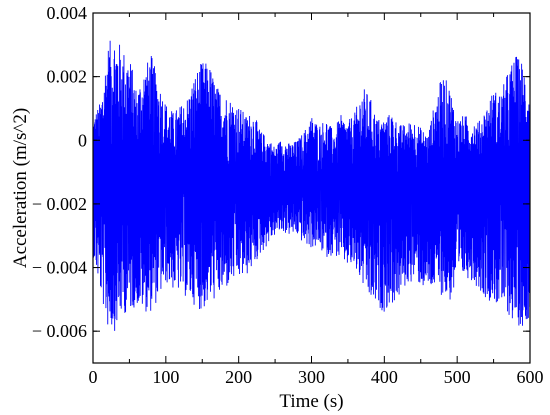  What do you see at coordinates (67, 13) in the screenshot?
I see `y-tick-label: 0.004` at bounding box center [67, 13].